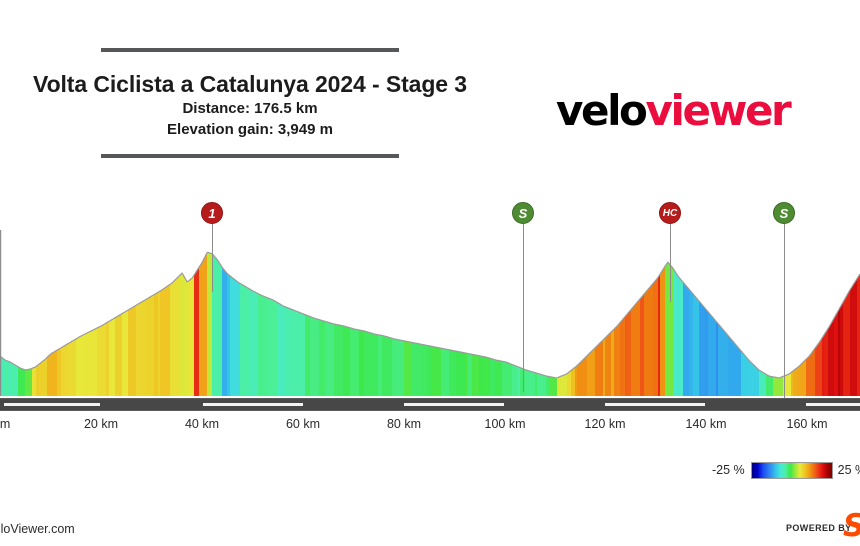 The width and height of the screenshot is (860, 546). What do you see at coordinates (202, 424) in the screenshot?
I see `x-axis-tick-2: 40 km` at bounding box center [202, 424].